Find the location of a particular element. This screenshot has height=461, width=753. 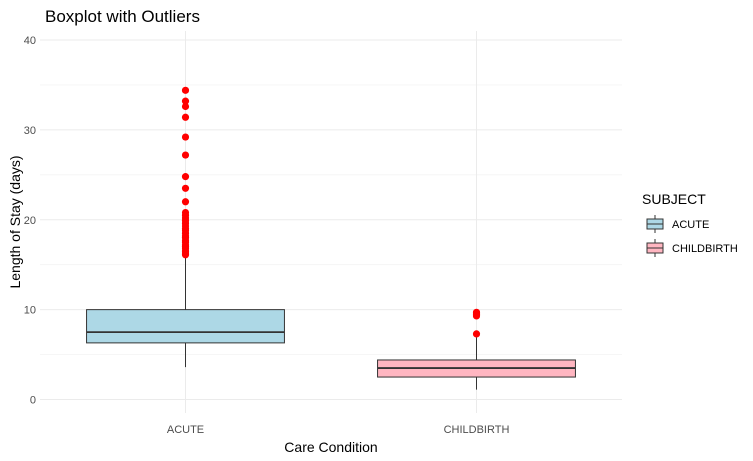

legend-item-acute: ACUTE is located at coordinates (677, 224).